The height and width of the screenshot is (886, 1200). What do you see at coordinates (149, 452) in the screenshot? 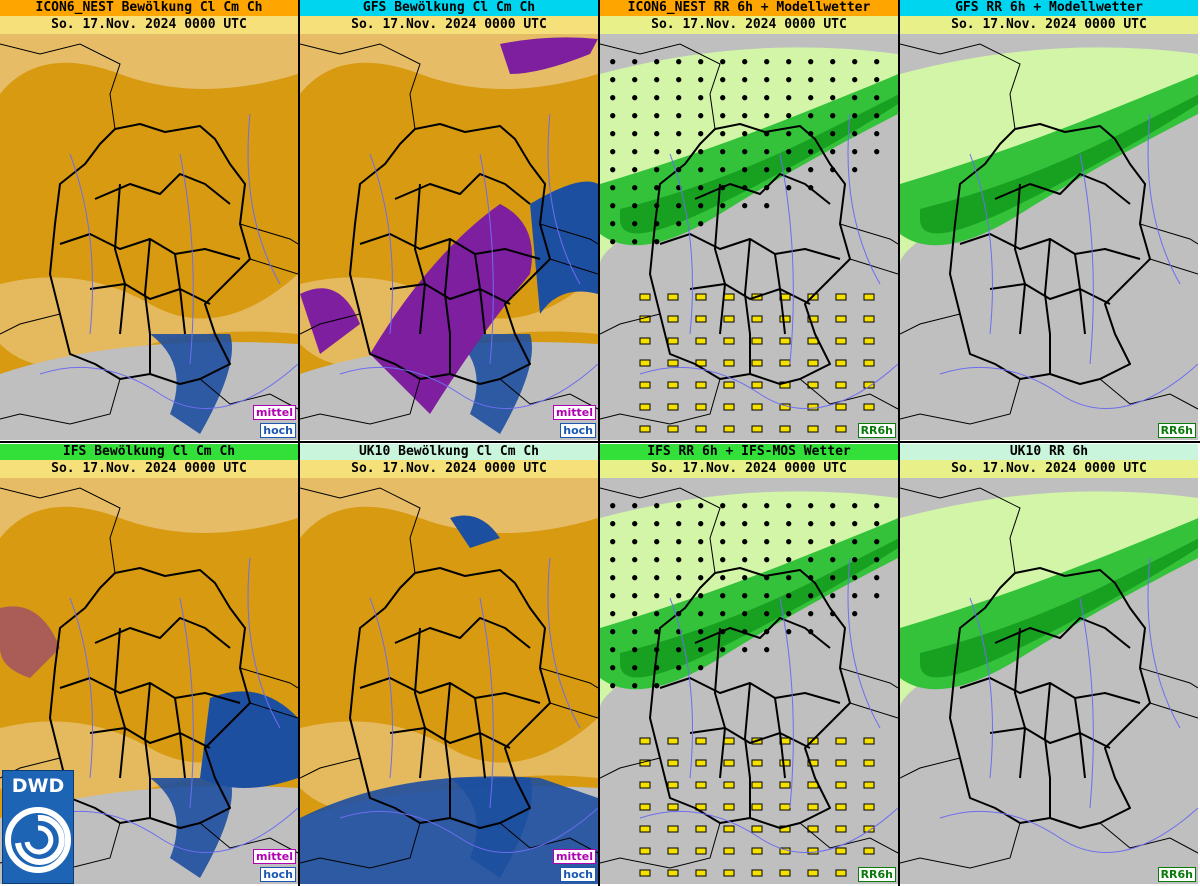
I see `panel-title: IFS Bewölkung Cl Cm Ch` at bounding box center [149, 452].